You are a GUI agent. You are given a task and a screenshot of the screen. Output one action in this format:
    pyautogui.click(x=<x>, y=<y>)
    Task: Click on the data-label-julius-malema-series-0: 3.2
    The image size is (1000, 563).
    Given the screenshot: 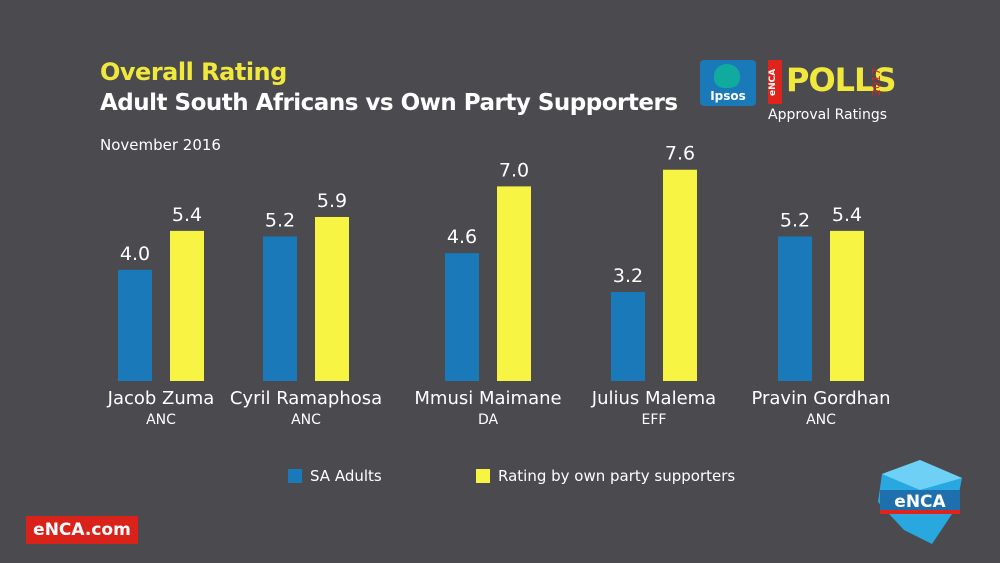 What is the action you would take?
    pyautogui.click(x=628, y=276)
    